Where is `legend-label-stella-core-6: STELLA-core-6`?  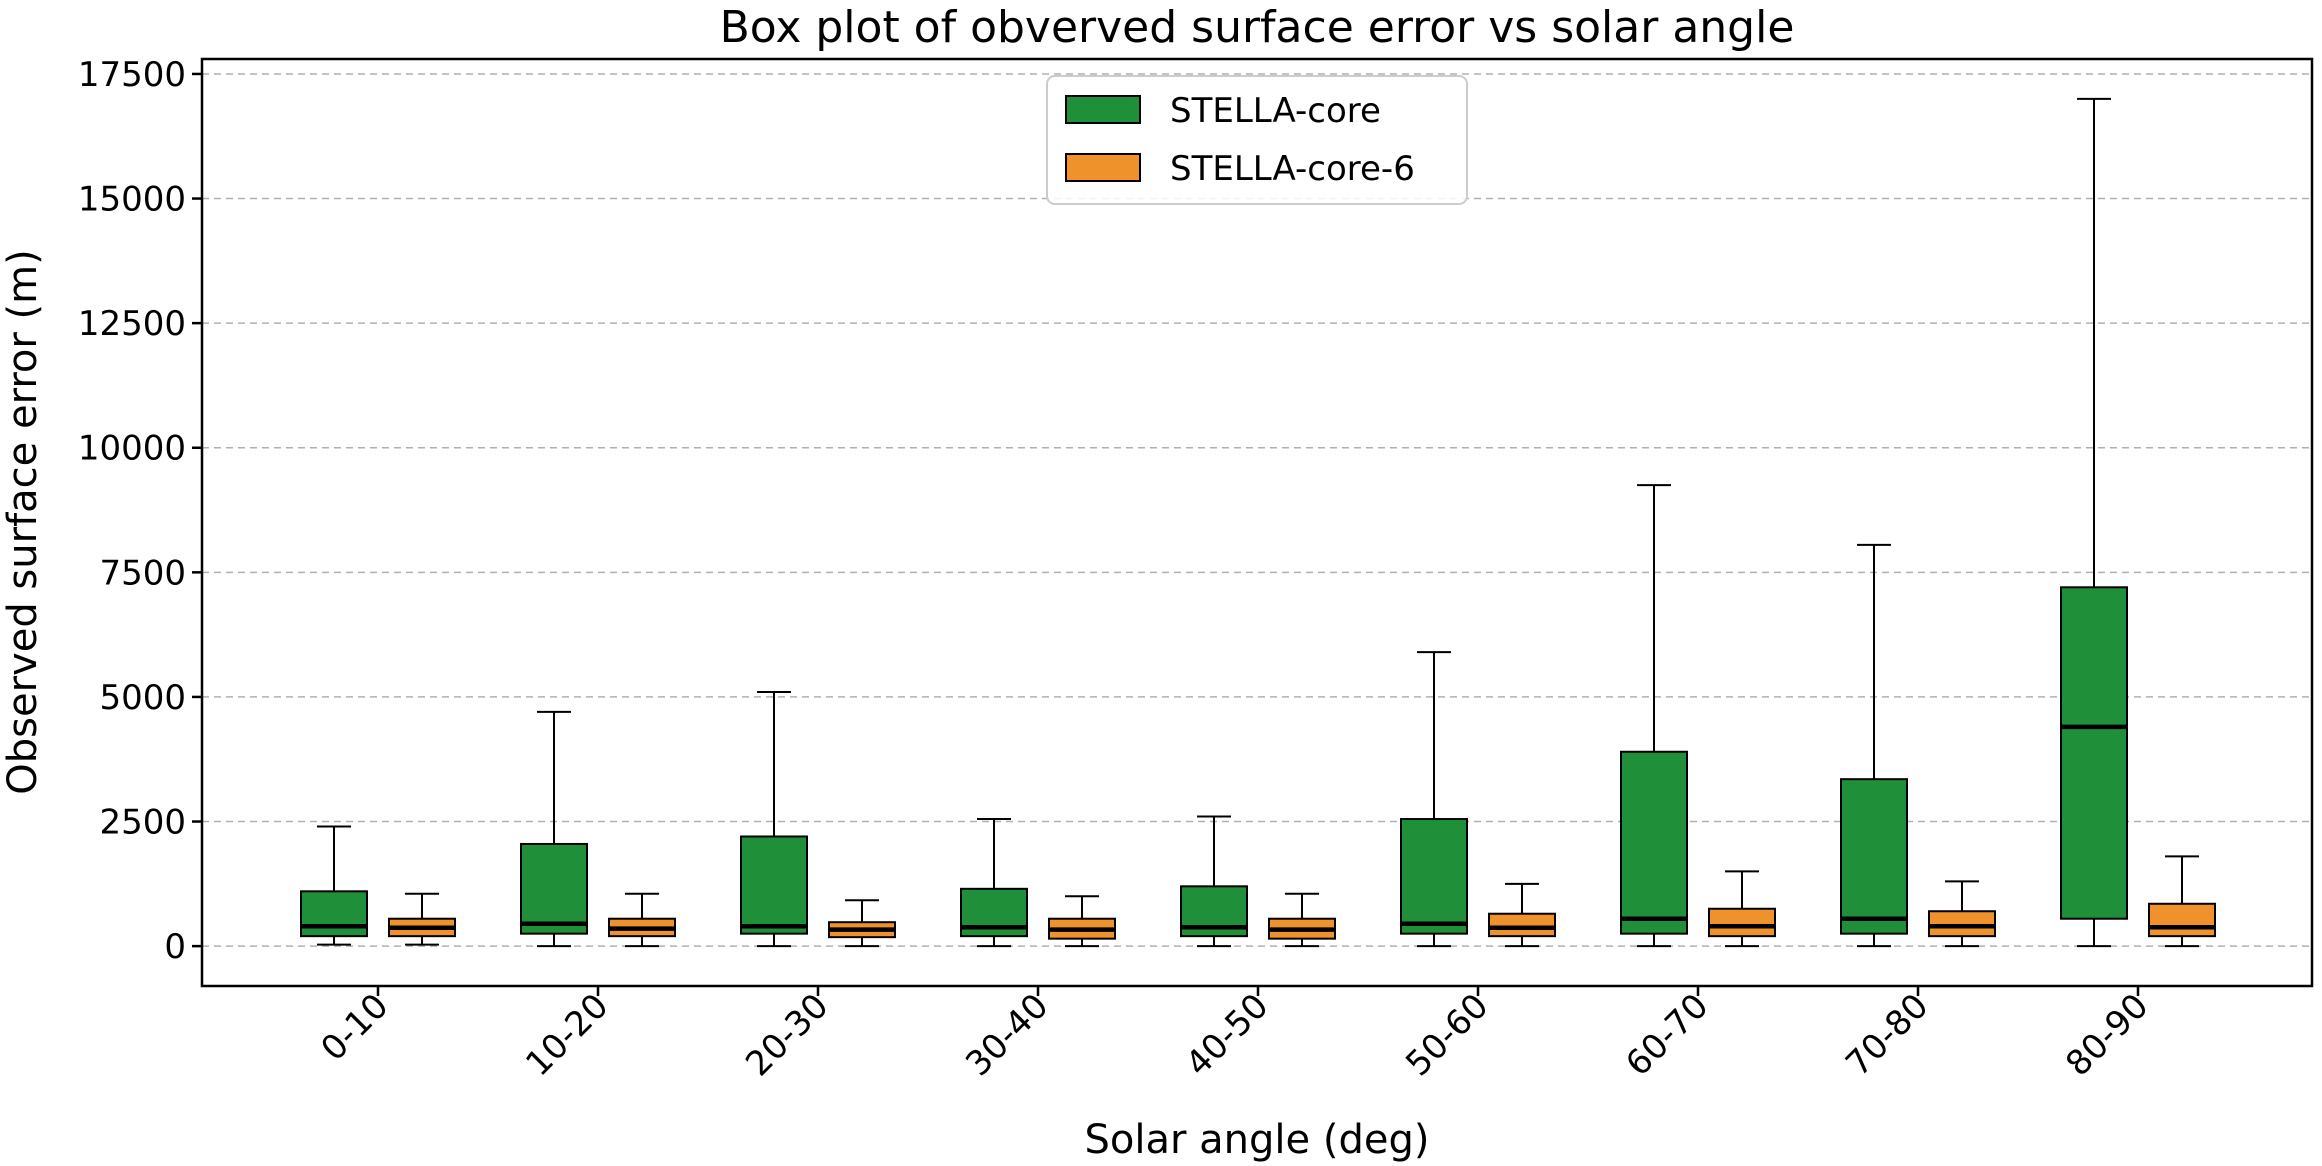
legend-label-stella-core-6: STELLA-core-6 is located at coordinates (1292, 169).